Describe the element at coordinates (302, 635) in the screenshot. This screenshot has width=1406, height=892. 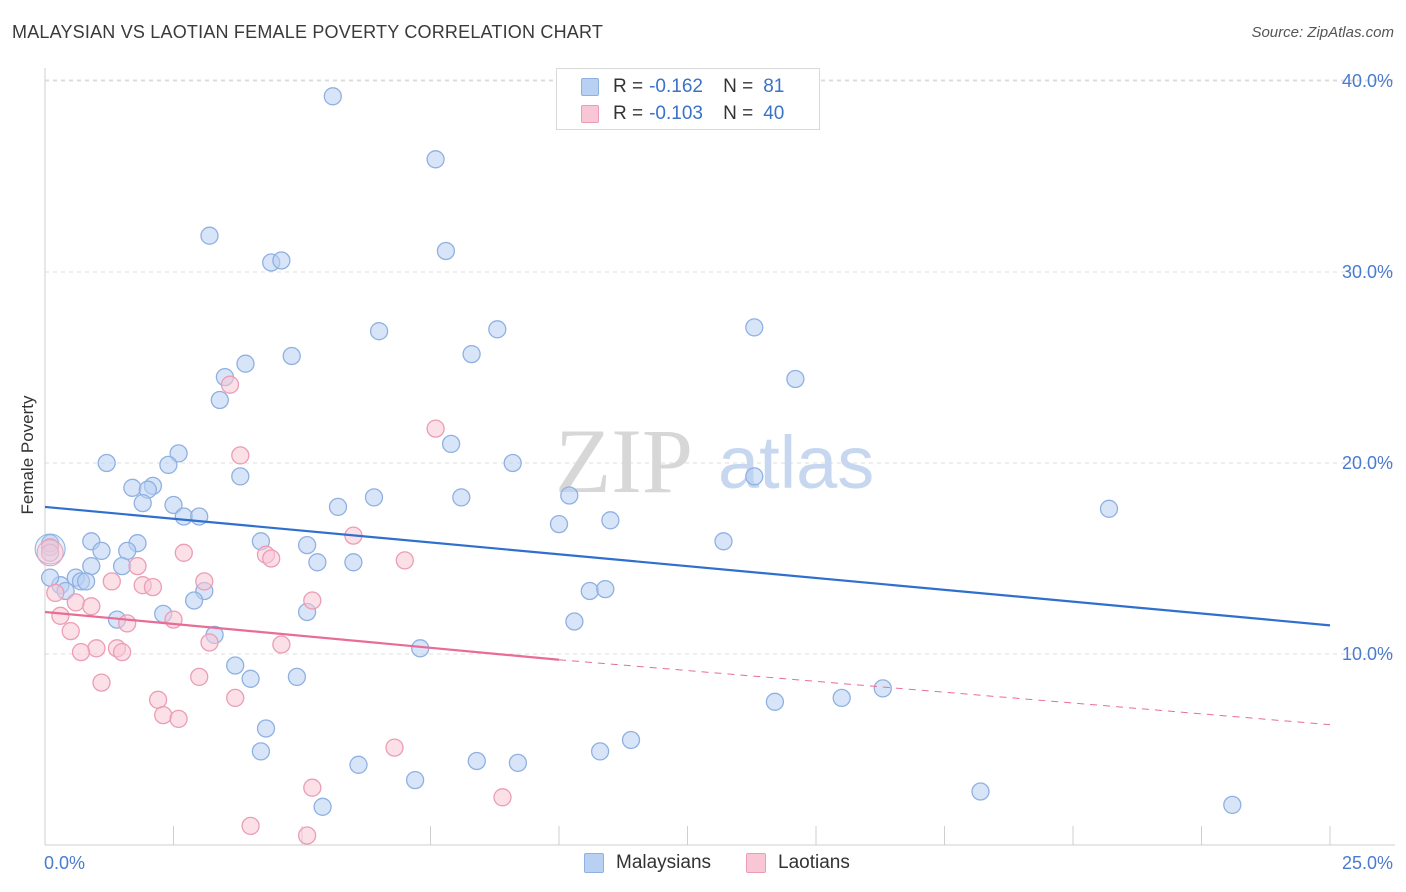
I see `laotians-trend-line` at that location.